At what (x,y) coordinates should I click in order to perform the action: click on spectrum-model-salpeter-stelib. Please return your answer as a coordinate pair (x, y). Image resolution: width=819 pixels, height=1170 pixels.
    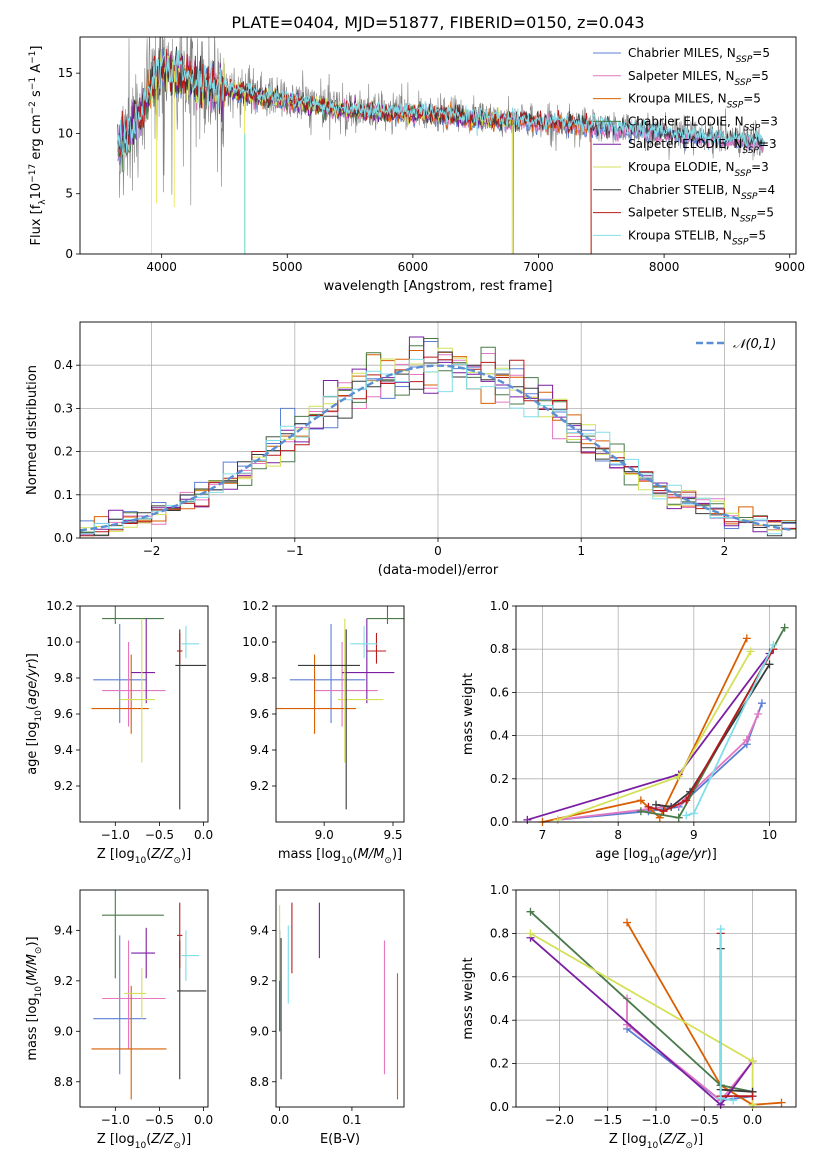
    Looking at the image, I should click on (354, 151).